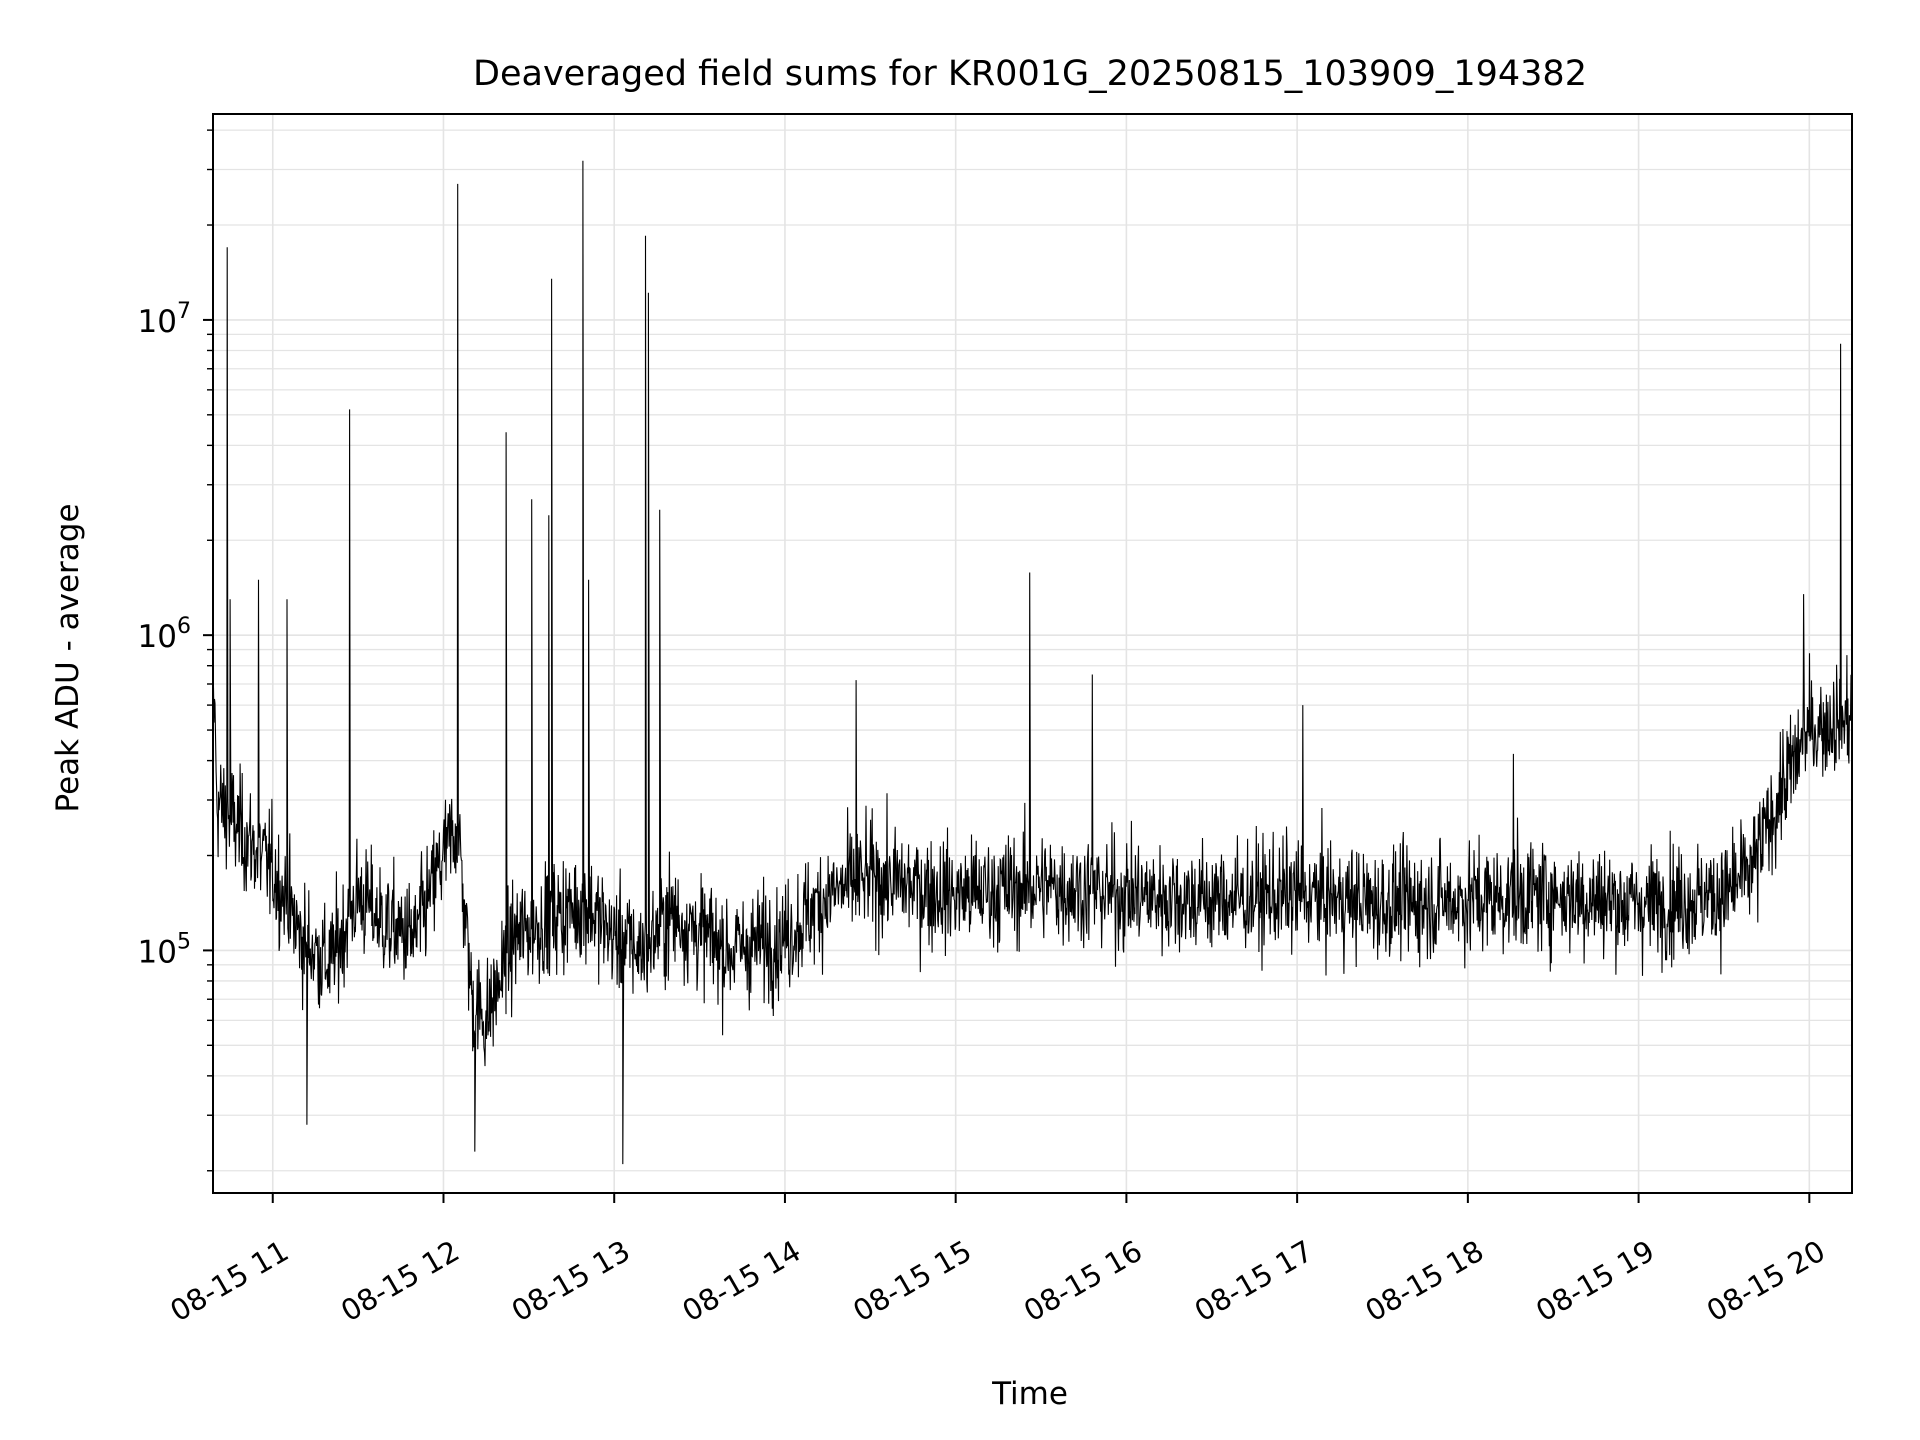 The width and height of the screenshot is (1920, 1440). I want to click on x-axis-label: Time, so click(1029, 1394).